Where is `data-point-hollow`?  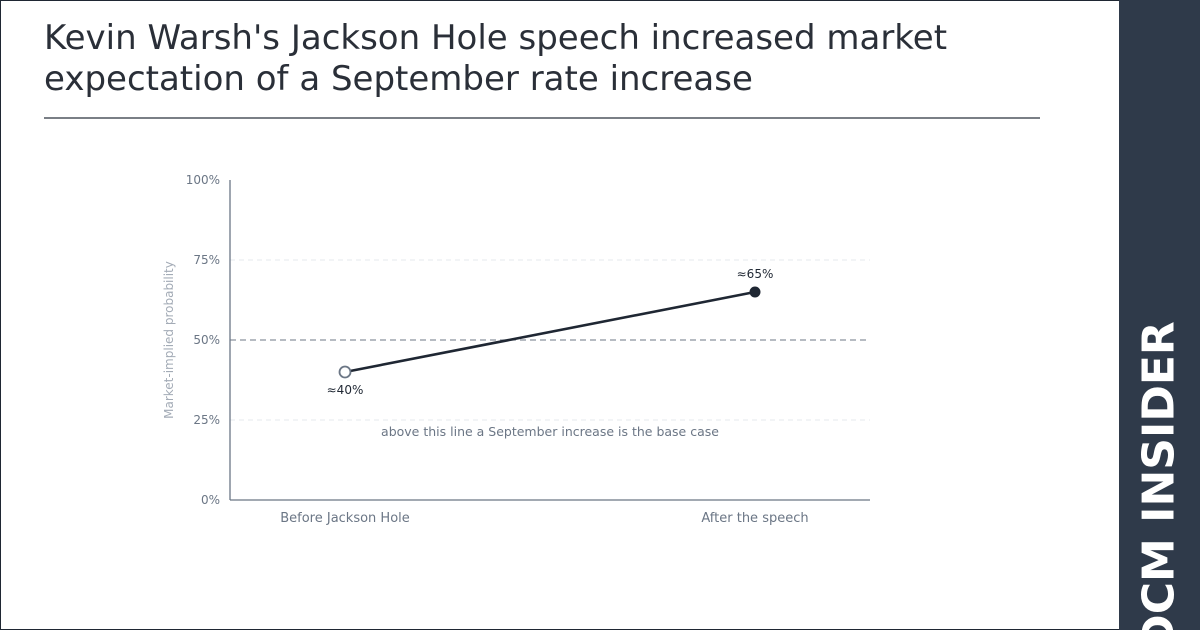
data-point-hollow is located at coordinates (345, 372).